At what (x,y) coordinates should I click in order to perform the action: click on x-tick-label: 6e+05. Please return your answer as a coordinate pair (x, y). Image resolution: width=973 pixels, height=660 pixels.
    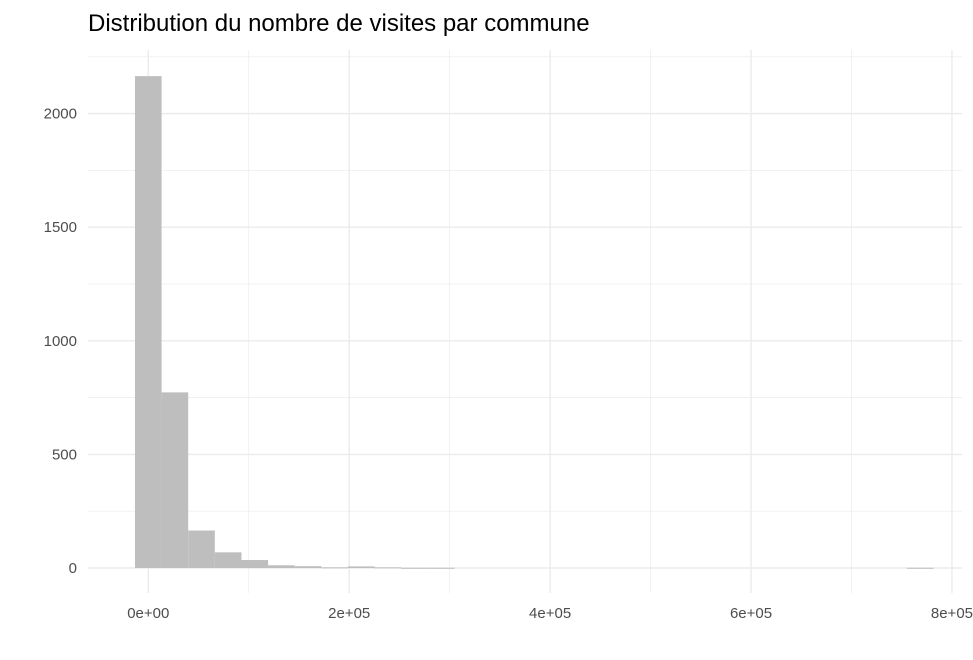
    Looking at the image, I should click on (751, 613).